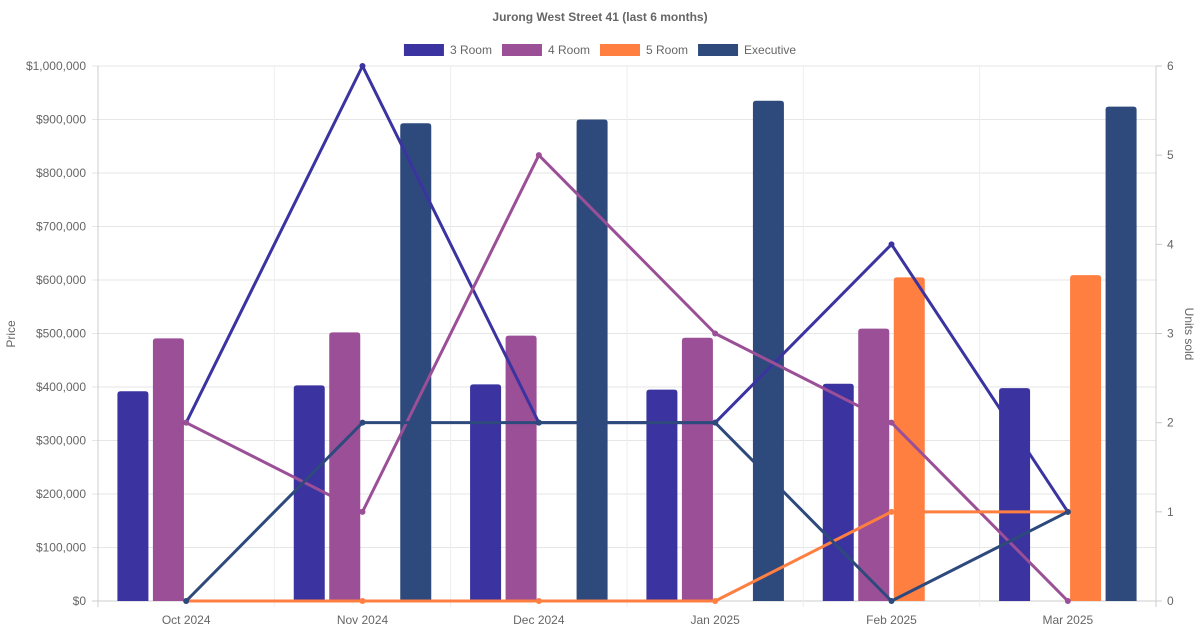  Describe the element at coordinates (56, 66) in the screenshot. I see `y-tick-label: $1,000,000` at that location.